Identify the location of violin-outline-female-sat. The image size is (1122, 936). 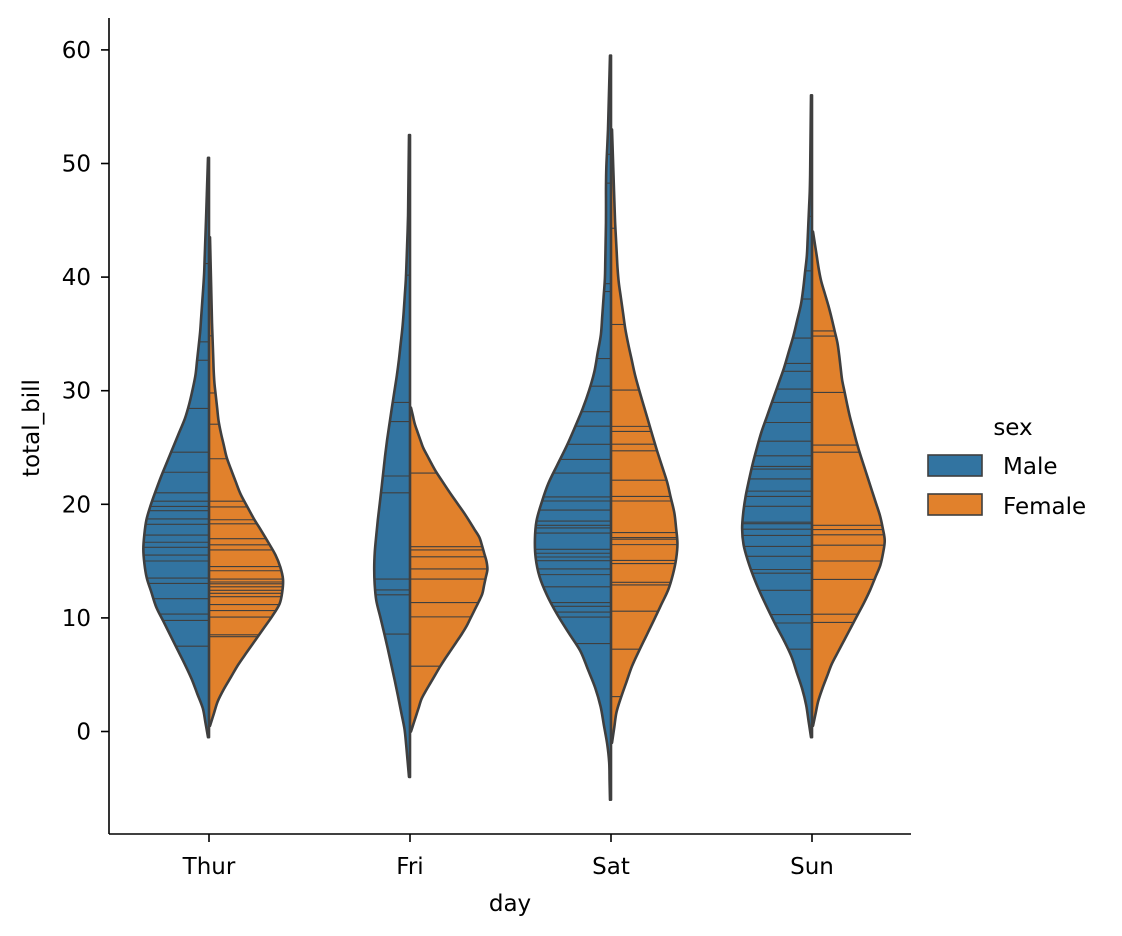
(644, 436).